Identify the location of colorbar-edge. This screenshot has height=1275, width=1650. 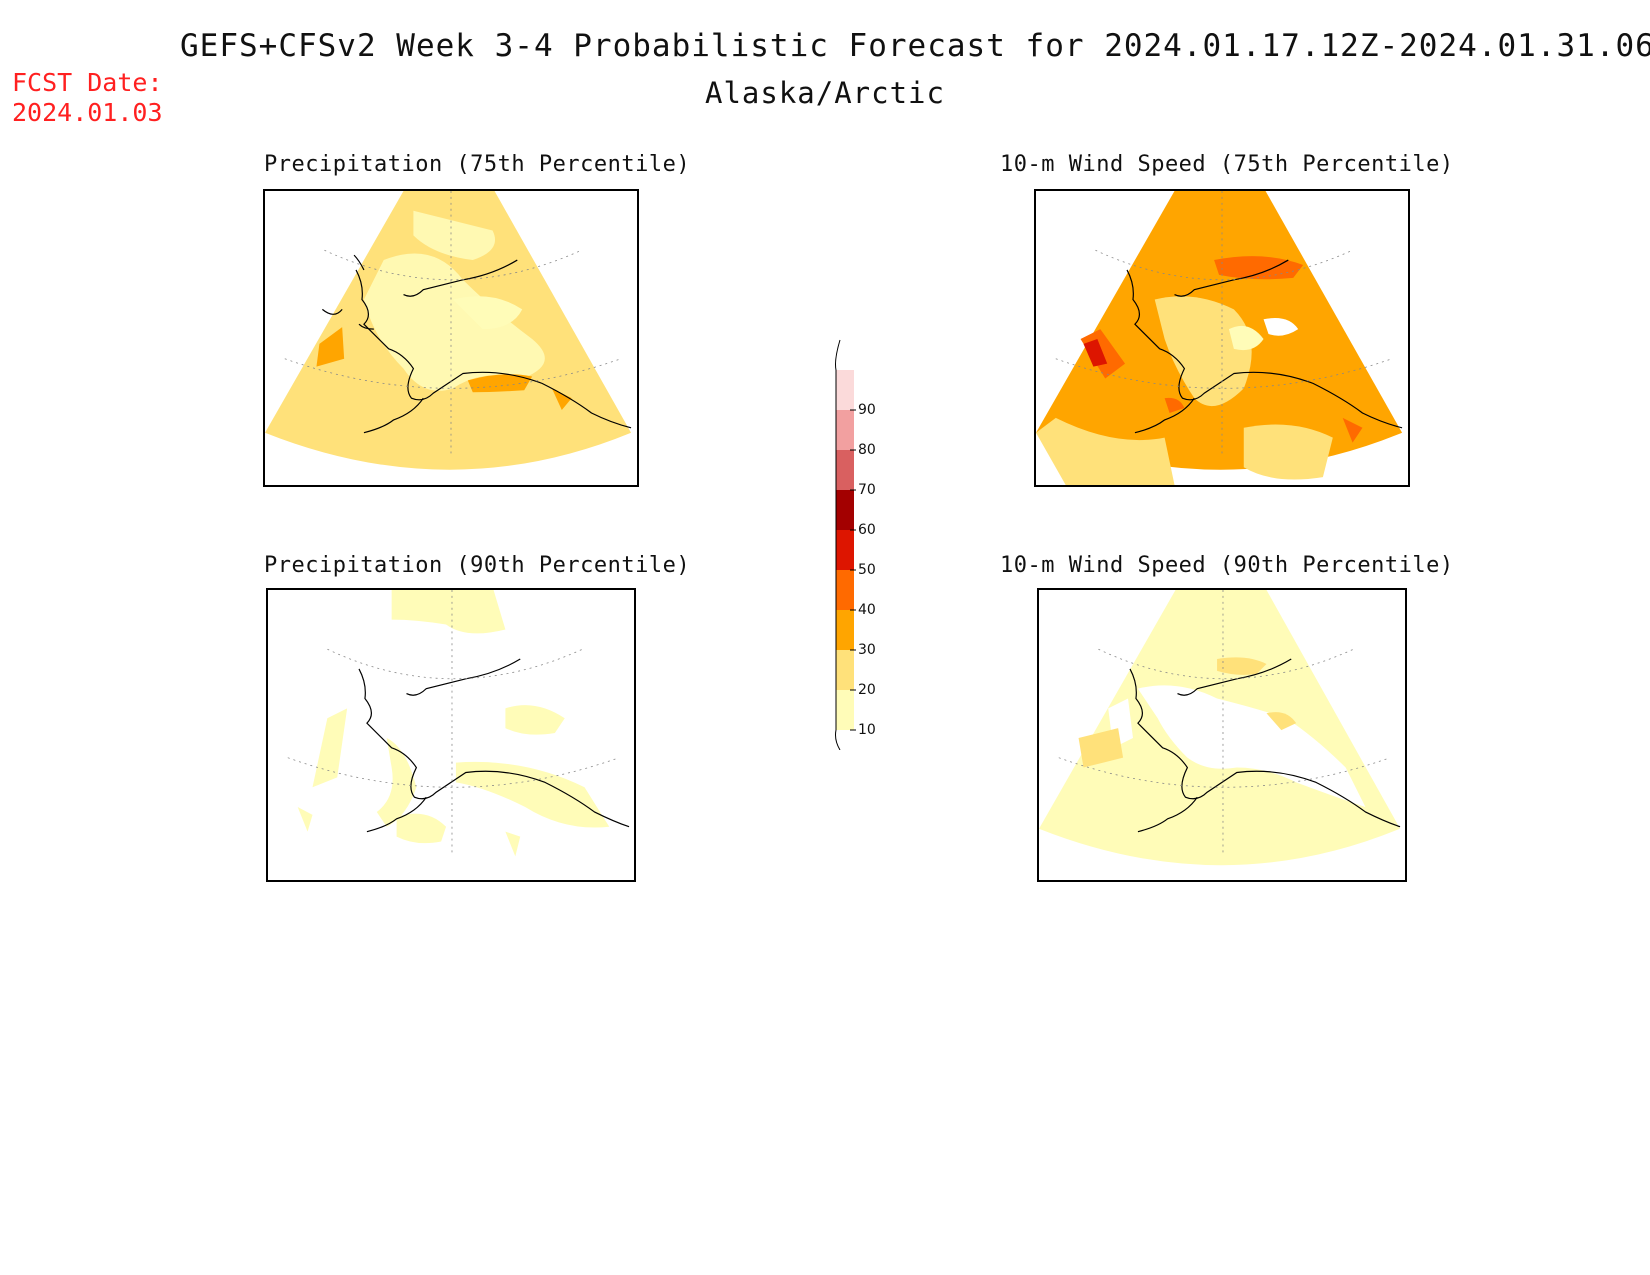
(838, 544).